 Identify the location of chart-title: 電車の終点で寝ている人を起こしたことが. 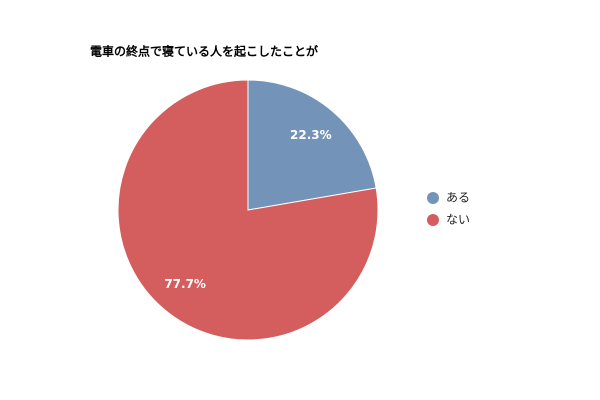
(204, 51).